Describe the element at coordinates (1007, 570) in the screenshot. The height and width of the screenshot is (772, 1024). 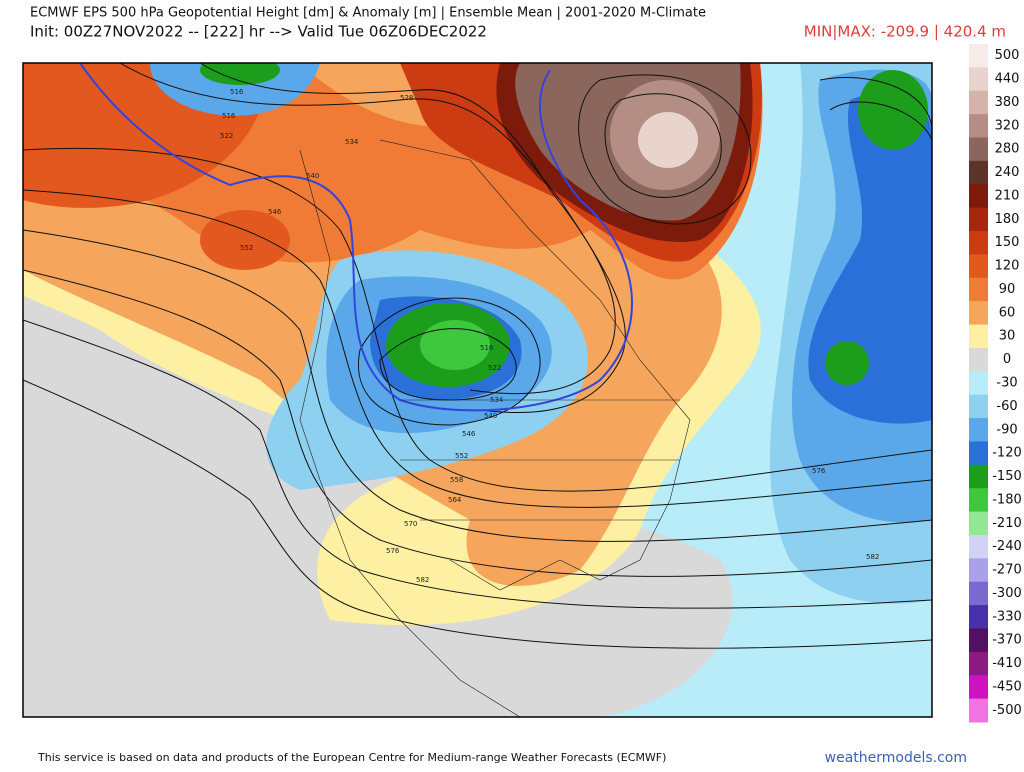
I see `colorbar-label: -270` at that location.